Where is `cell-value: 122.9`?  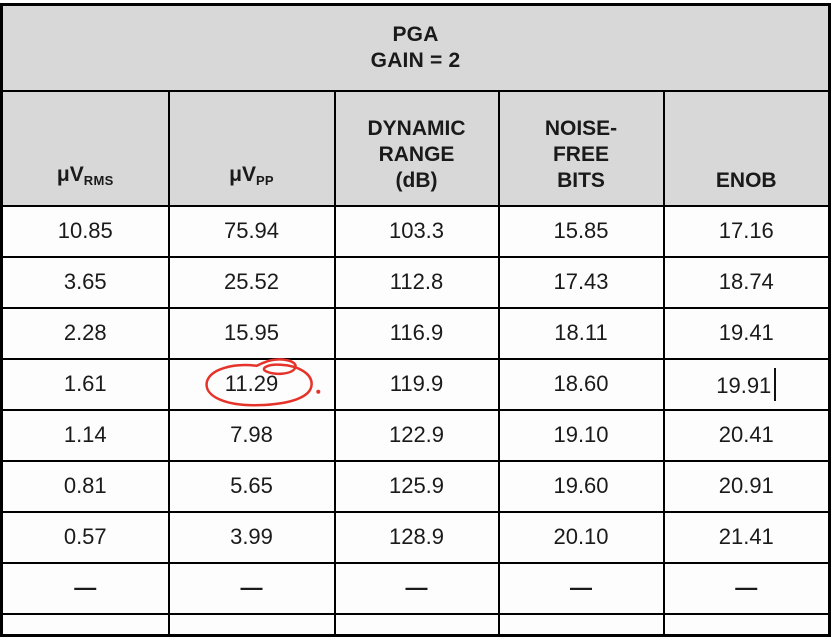 cell-value: 122.9 is located at coordinates (416, 434).